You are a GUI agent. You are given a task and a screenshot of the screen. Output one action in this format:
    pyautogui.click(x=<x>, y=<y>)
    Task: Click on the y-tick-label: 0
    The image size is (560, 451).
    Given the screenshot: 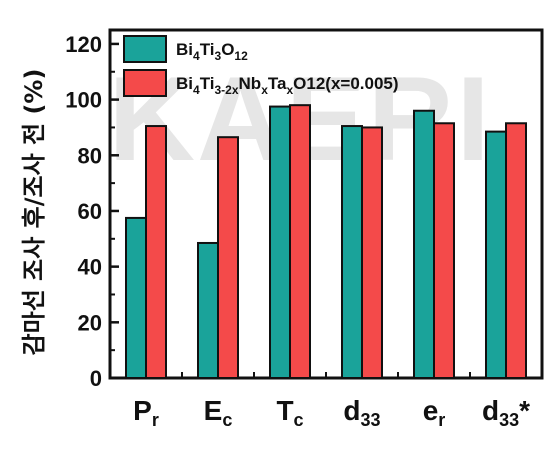 What is the action you would take?
    pyautogui.click(x=96, y=378)
    